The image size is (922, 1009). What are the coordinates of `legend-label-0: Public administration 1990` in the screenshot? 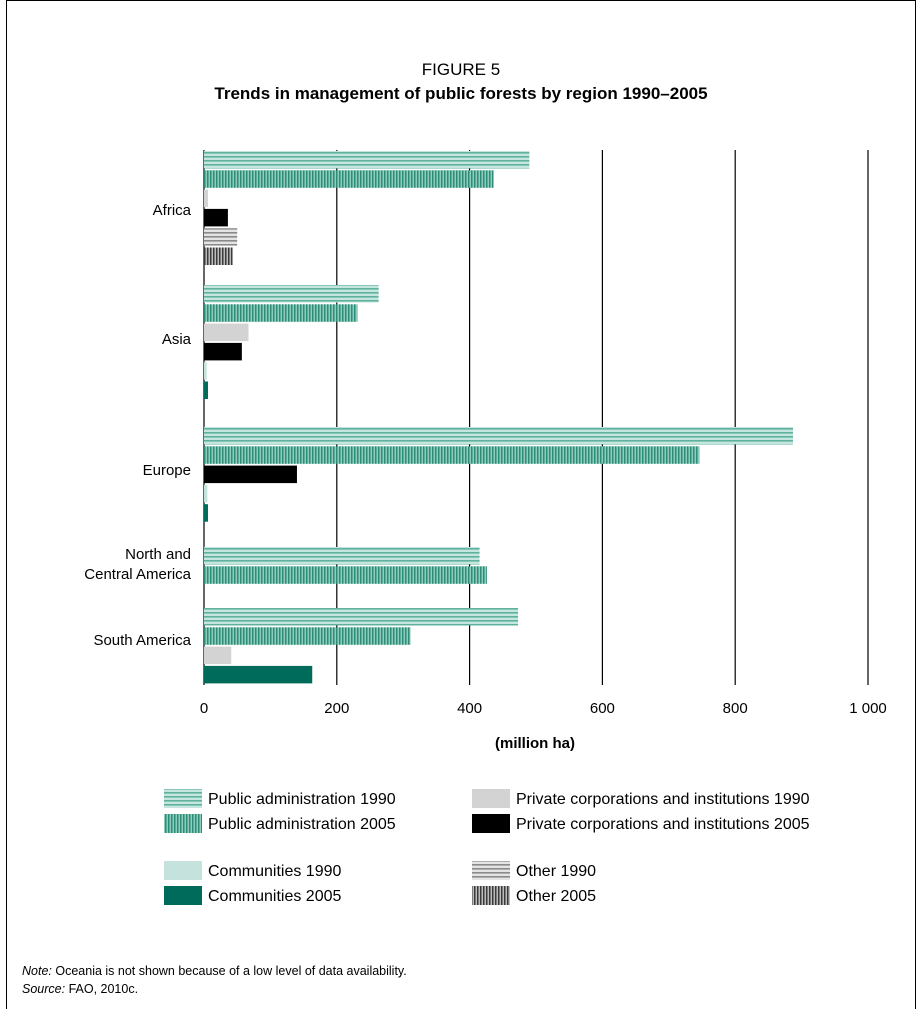 It's located at (302, 799).